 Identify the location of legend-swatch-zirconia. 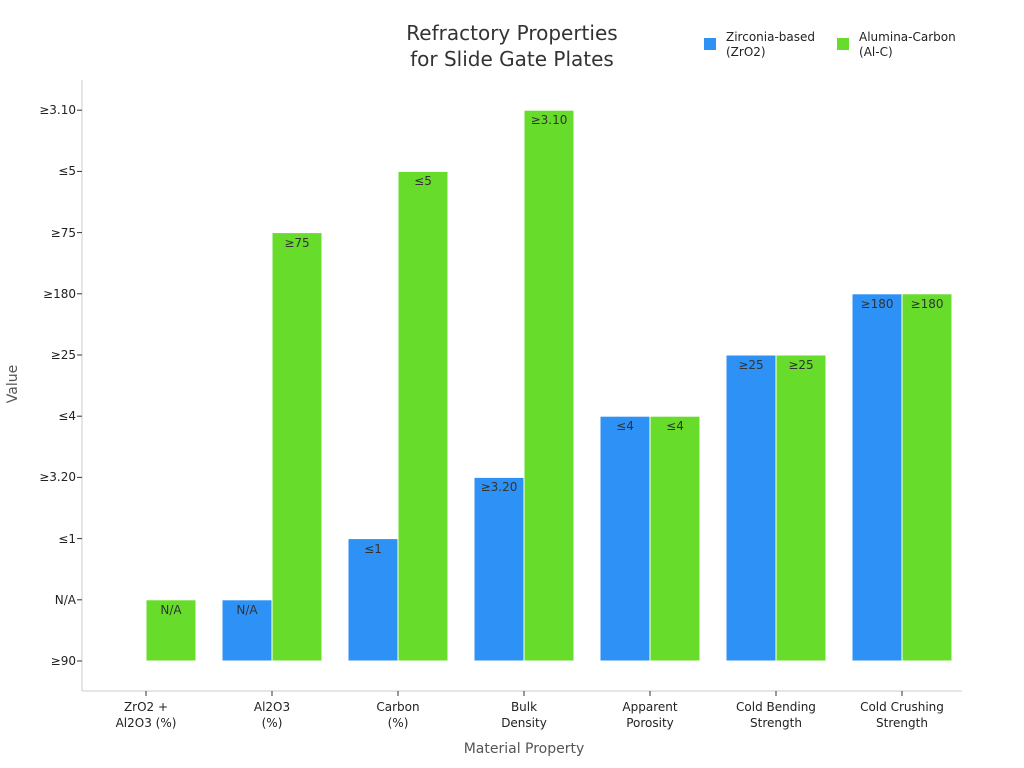
(710, 44).